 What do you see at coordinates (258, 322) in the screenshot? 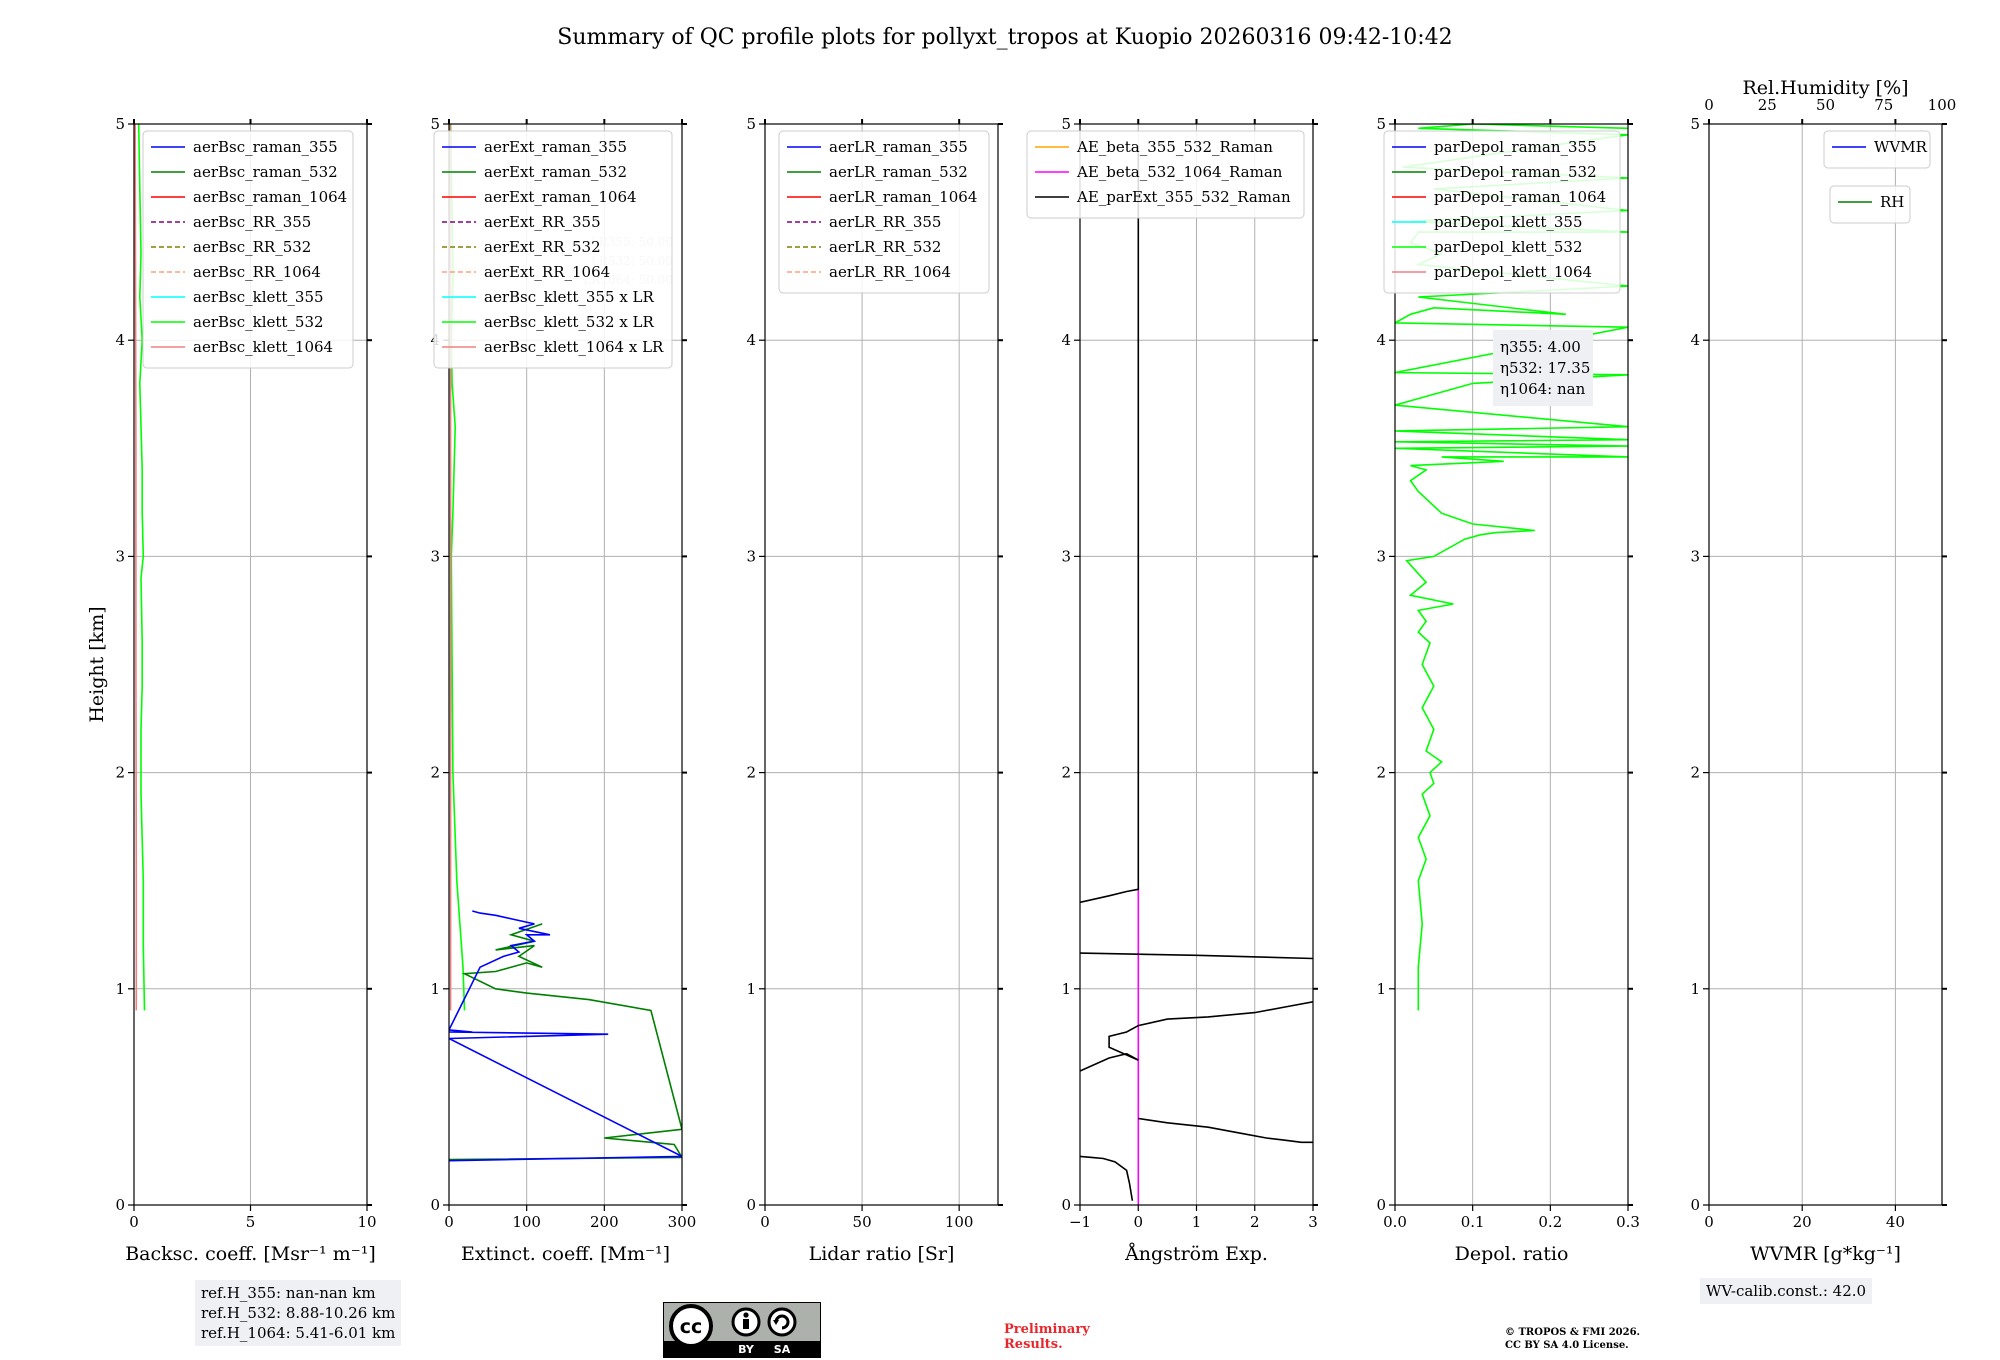
I see `legend-entry: aerBsc_klett_532` at bounding box center [258, 322].